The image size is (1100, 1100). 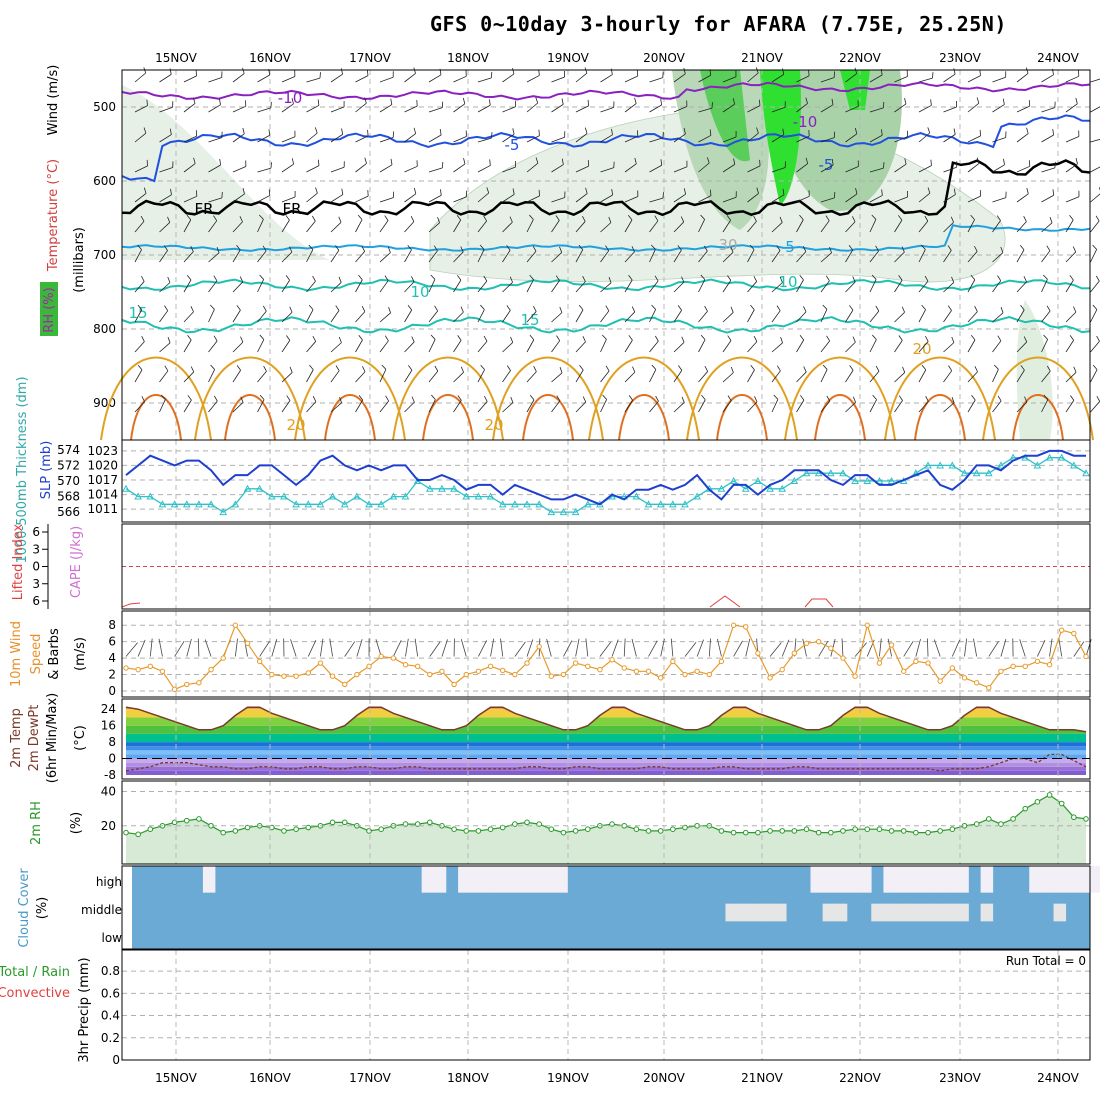 What do you see at coordinates (606, 719) in the screenshot?
I see `temp-line` at bounding box center [606, 719].